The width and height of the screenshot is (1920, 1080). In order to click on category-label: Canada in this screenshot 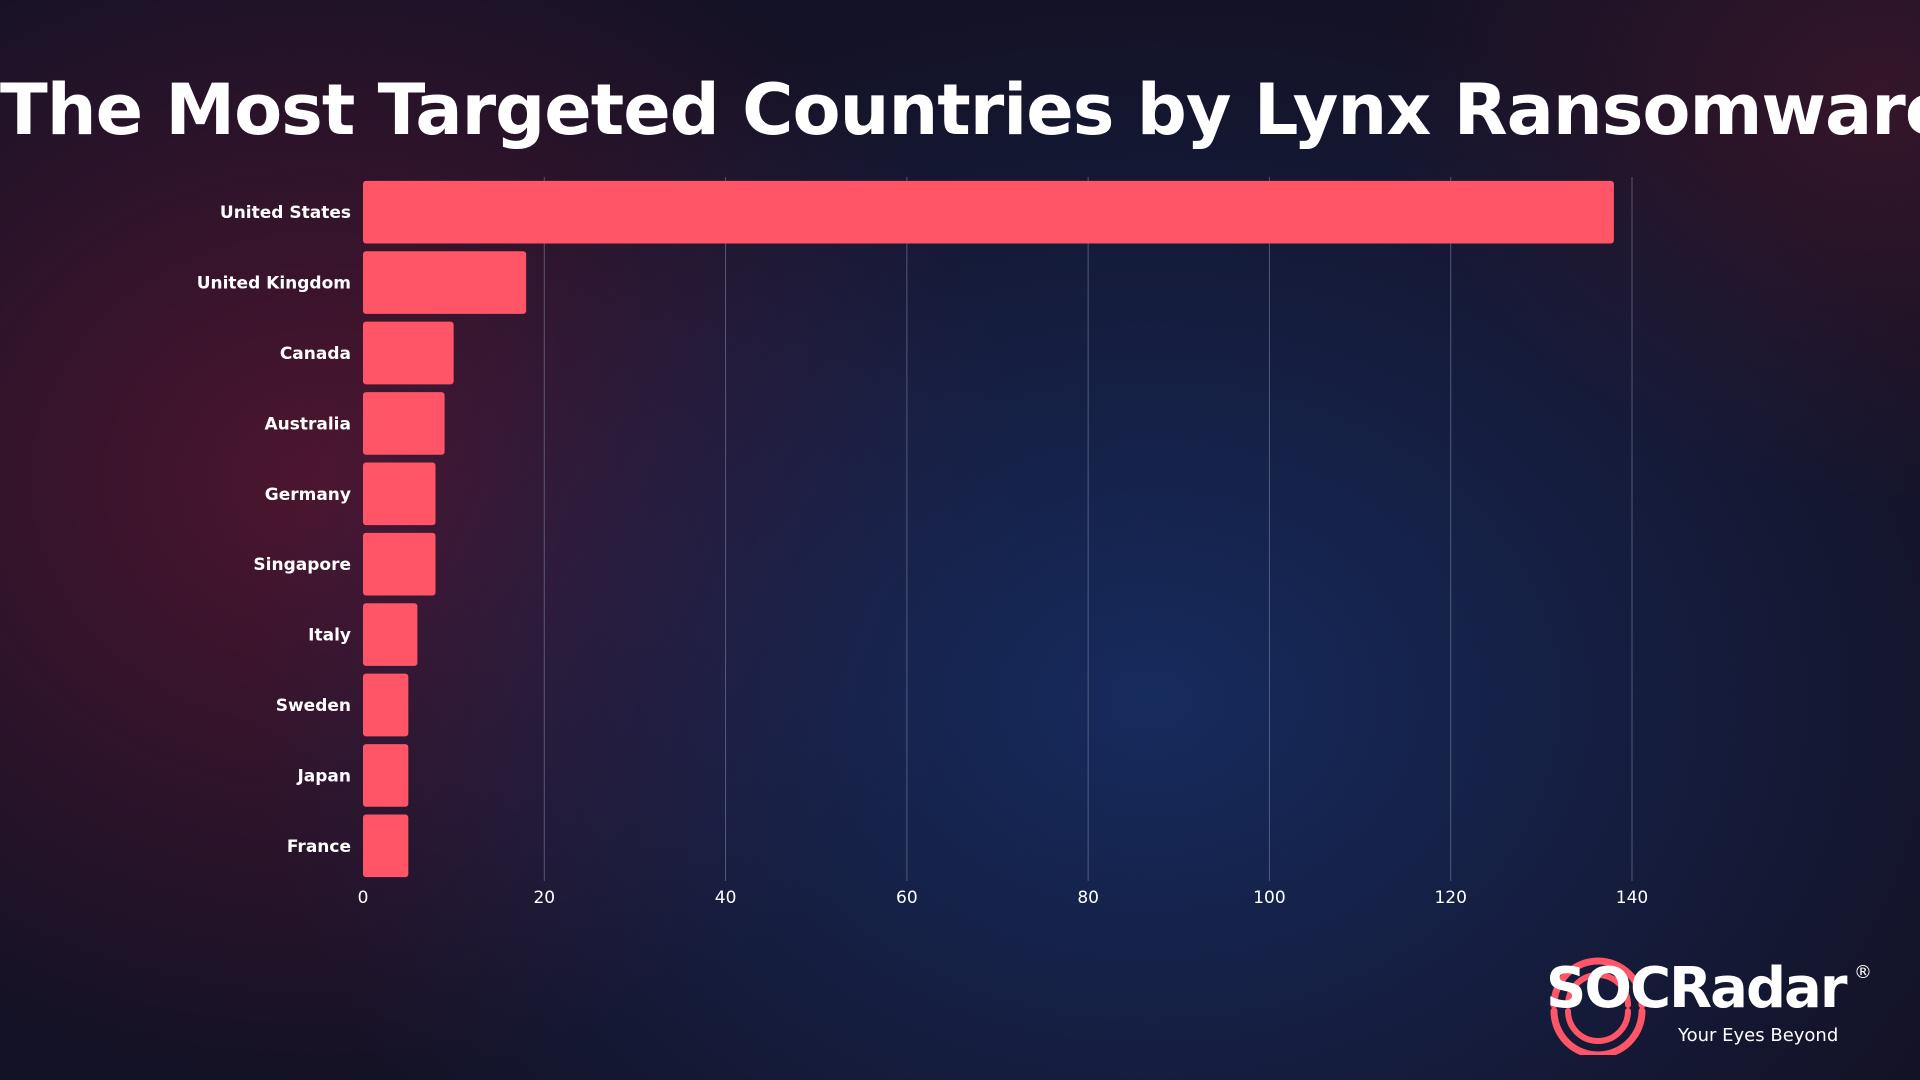, I will do `click(315, 354)`.